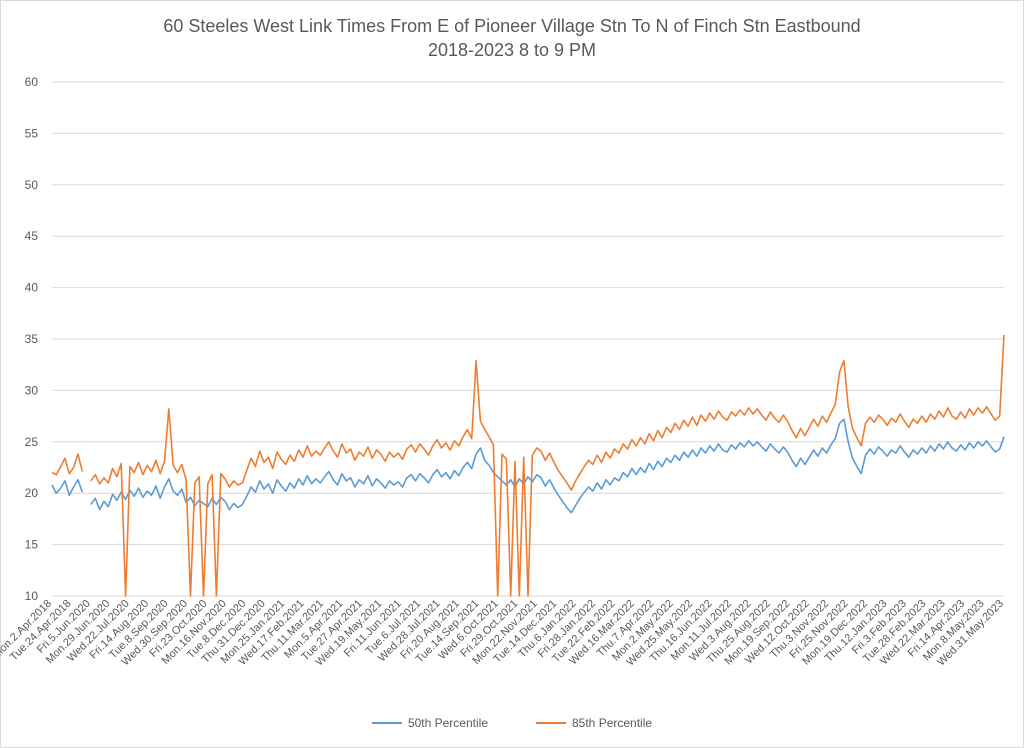 The width and height of the screenshot is (1024, 748). What do you see at coordinates (32, 442) in the screenshot?
I see `y-tick-label: 25` at bounding box center [32, 442].